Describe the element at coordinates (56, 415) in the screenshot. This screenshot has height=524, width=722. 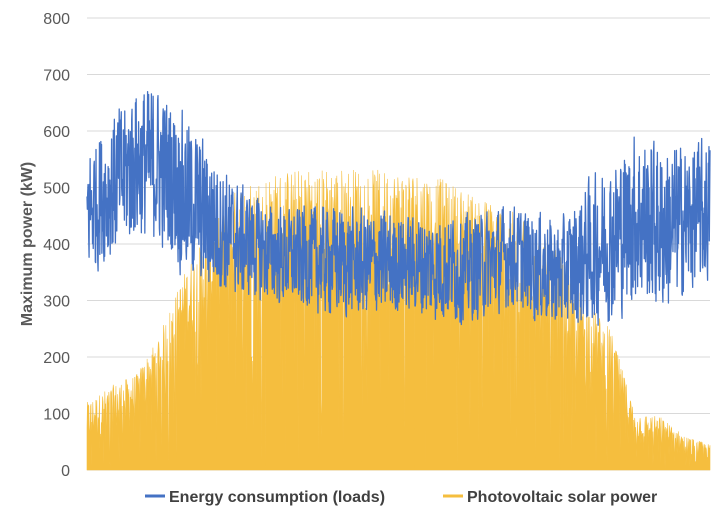
I see `y-tick-label: 100` at that location.